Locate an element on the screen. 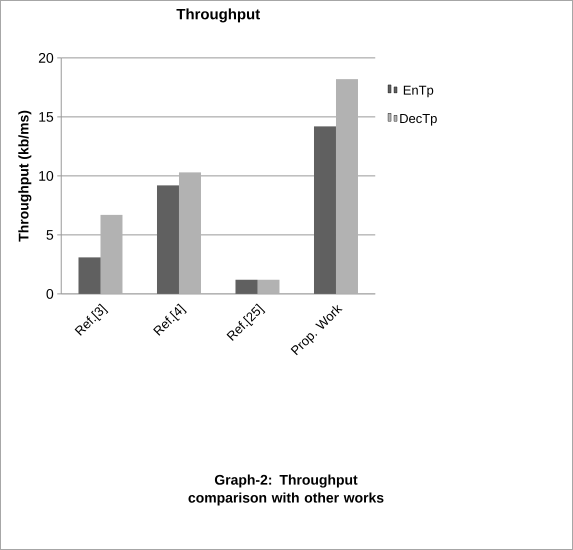 The width and height of the screenshot is (573, 550). legend-label: EnTp is located at coordinates (419, 92).